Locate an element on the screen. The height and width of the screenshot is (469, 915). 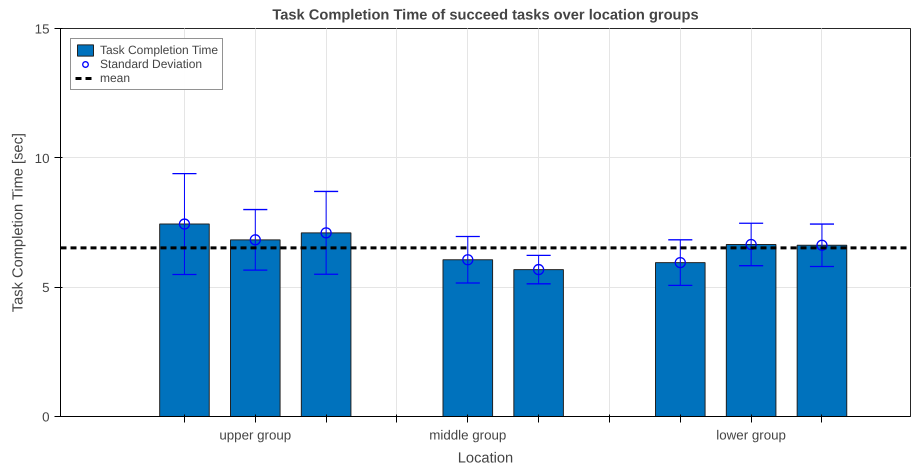
legend-label: Standard Deviation is located at coordinates (151, 64).